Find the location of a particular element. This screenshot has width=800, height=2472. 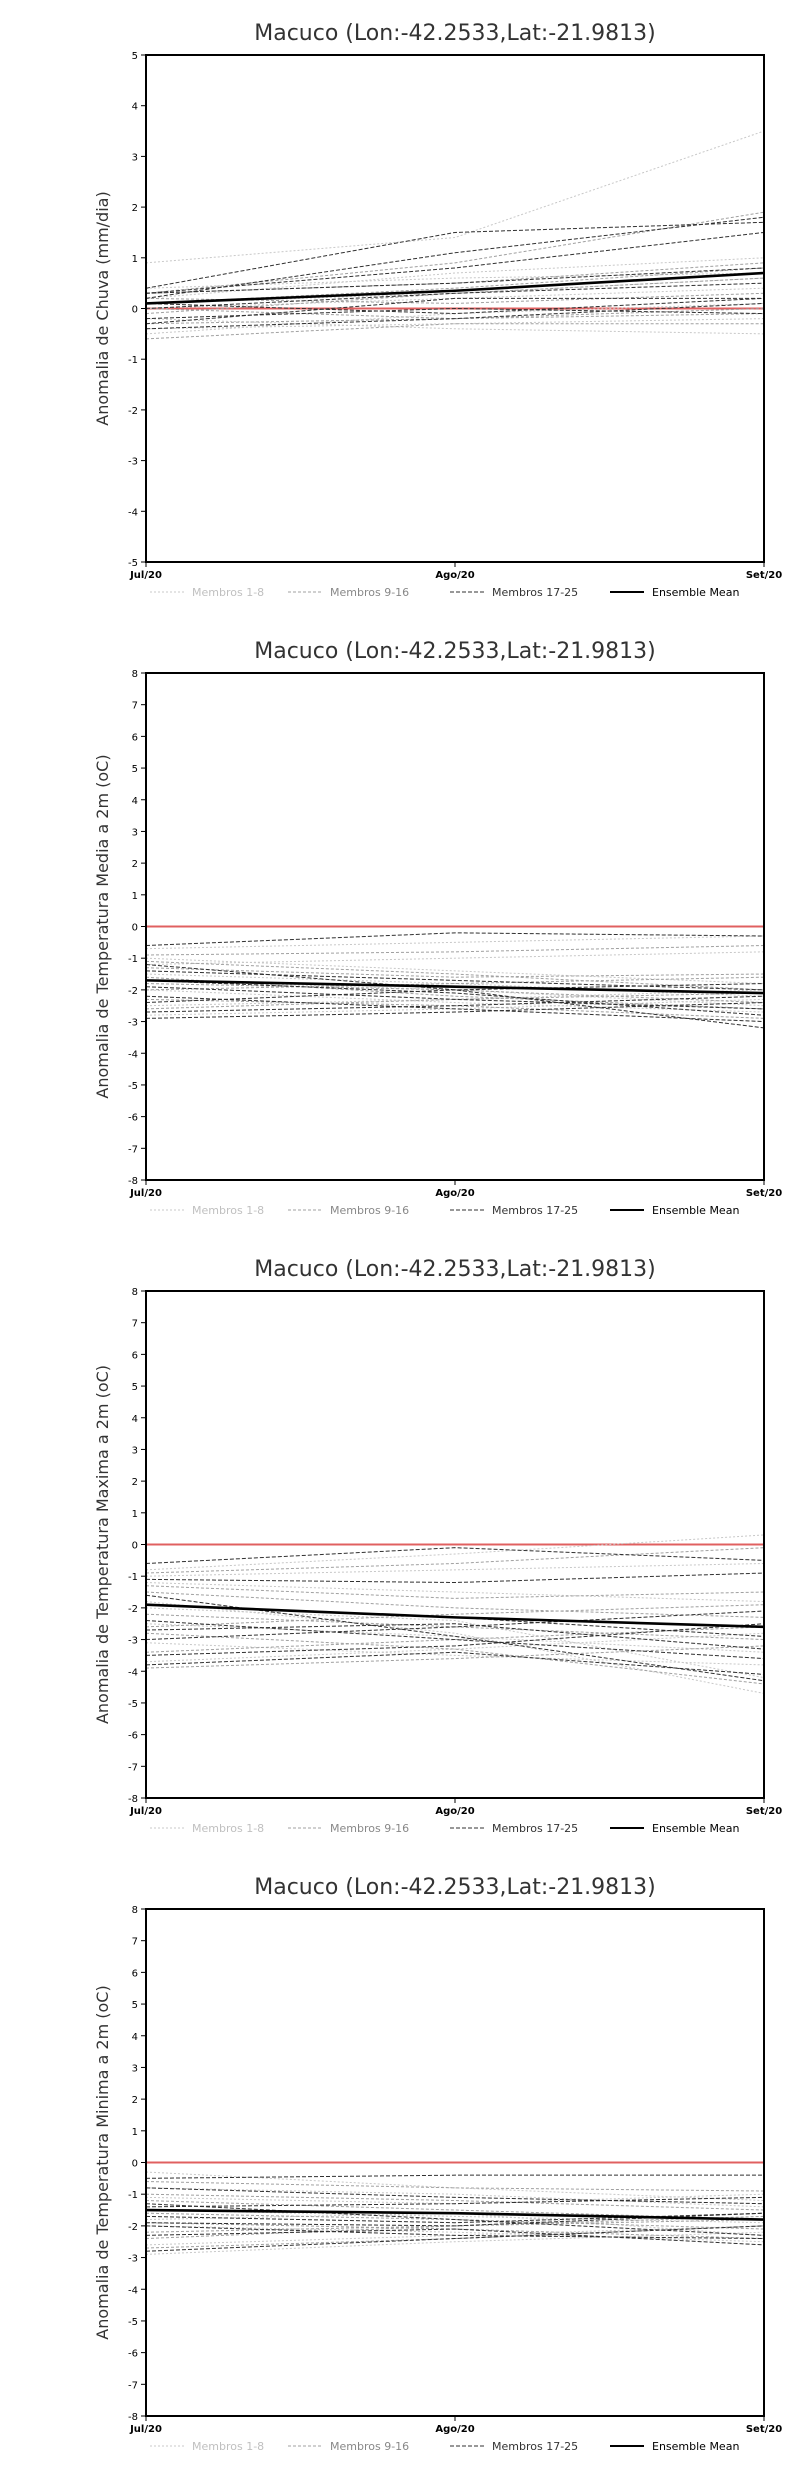

y-axis-label: Anomalia de Chuva (mm/dia) is located at coordinates (102, 308).